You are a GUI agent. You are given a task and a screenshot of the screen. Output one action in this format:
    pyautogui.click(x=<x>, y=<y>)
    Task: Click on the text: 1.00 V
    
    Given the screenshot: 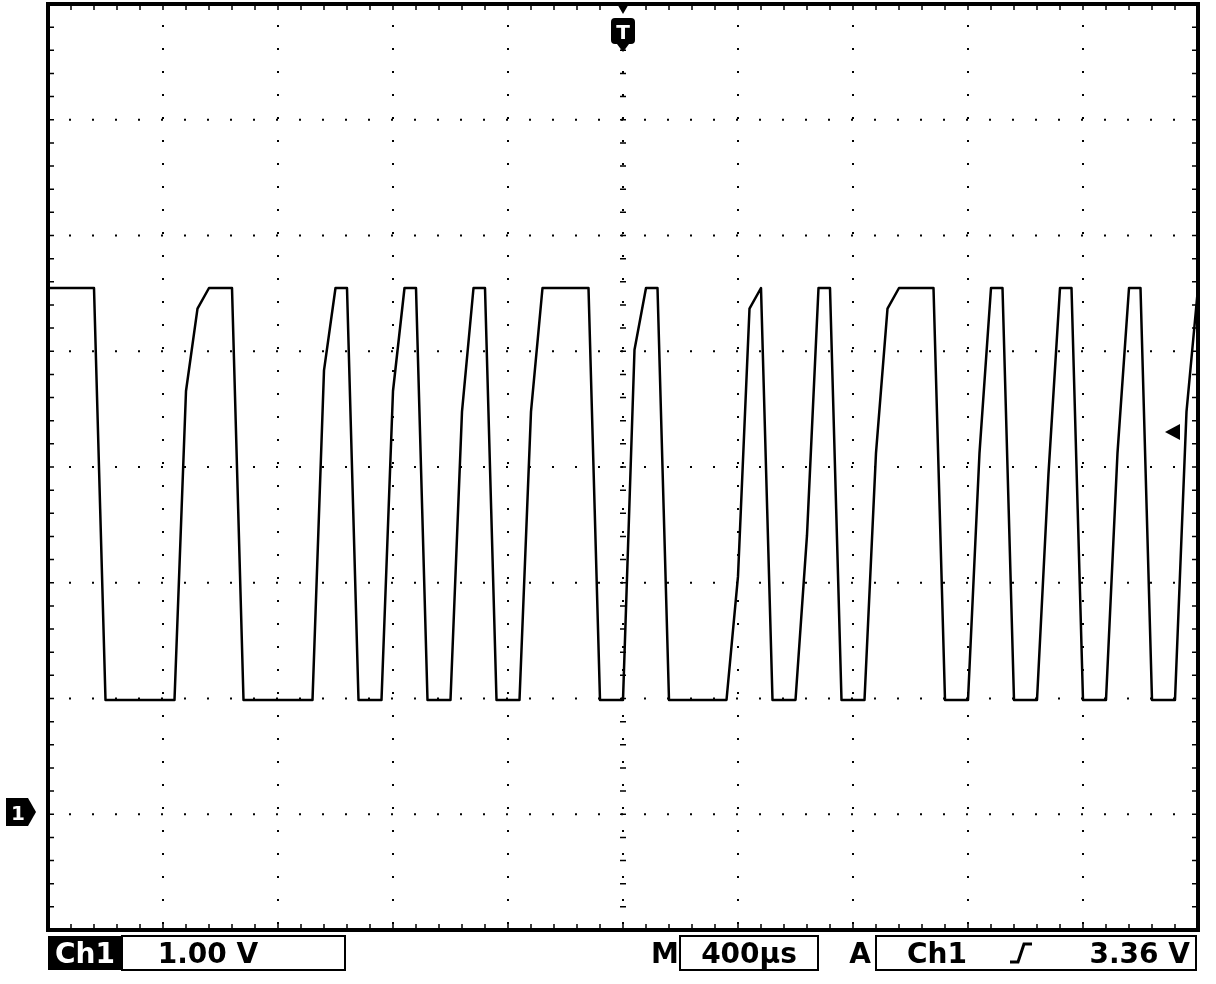 What is the action you would take?
    pyautogui.click(x=208, y=953)
    